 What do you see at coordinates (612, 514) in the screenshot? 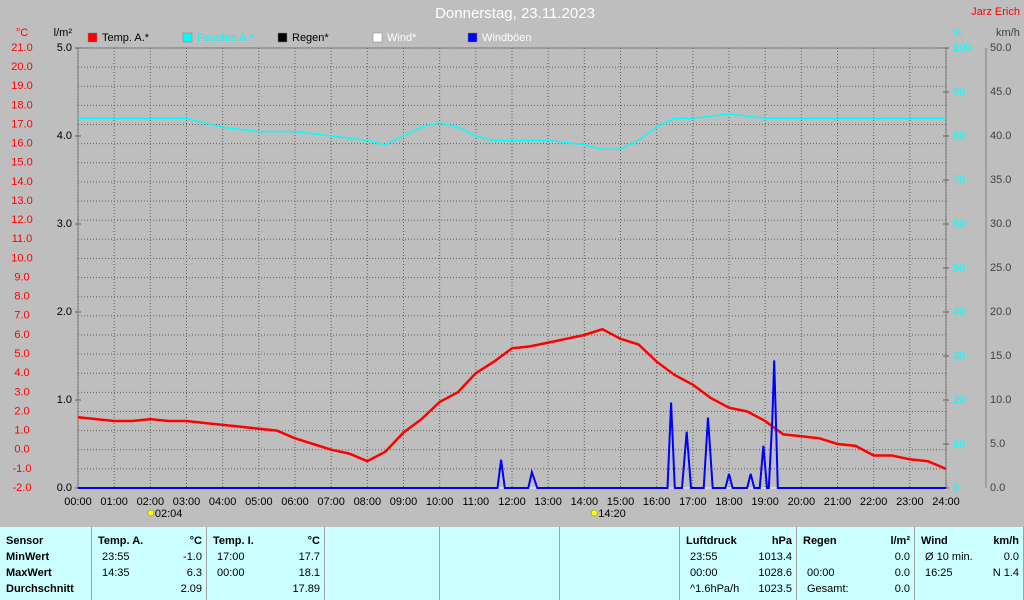
I see `annotation-label: 14:20` at bounding box center [612, 514].